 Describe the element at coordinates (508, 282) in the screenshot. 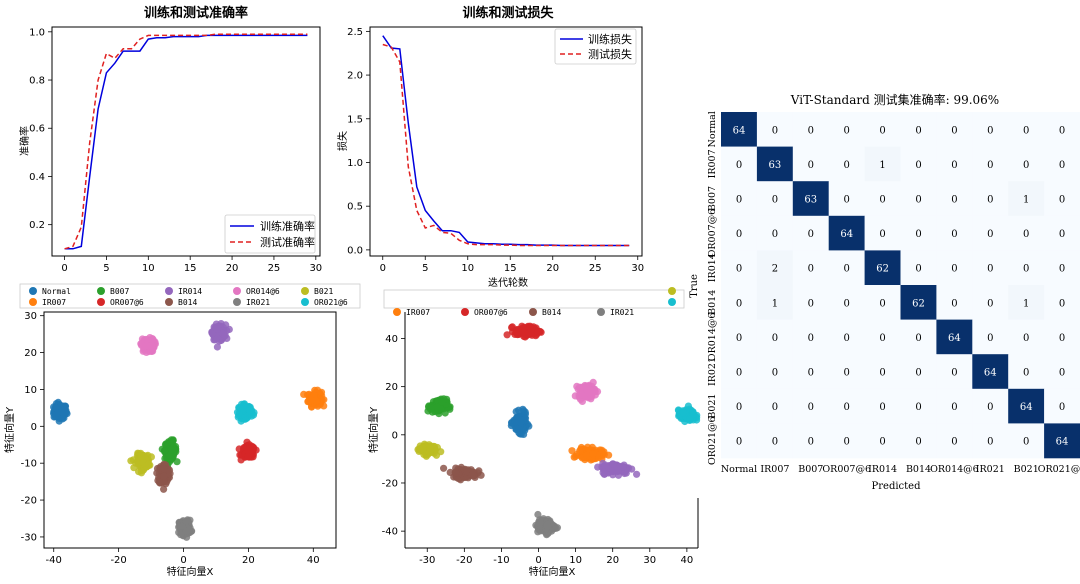

I see `loss-x-label: 迭代轮数` at that location.